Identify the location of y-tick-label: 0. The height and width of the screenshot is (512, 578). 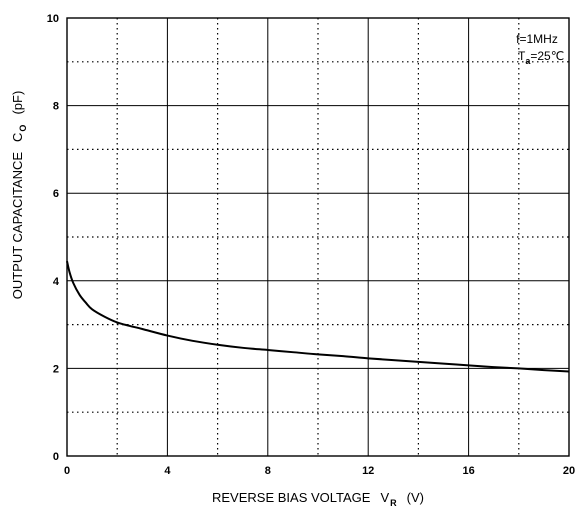
(56, 457).